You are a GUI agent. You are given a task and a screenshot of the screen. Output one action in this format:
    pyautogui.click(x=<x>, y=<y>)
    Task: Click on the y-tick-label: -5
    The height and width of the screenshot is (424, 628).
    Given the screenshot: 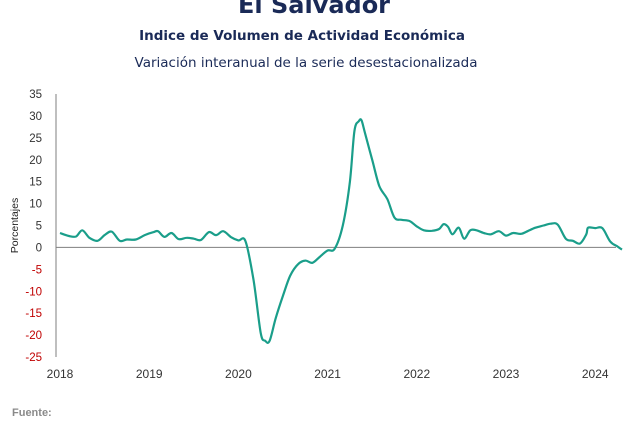 What is the action you would take?
    pyautogui.click(x=37, y=270)
    